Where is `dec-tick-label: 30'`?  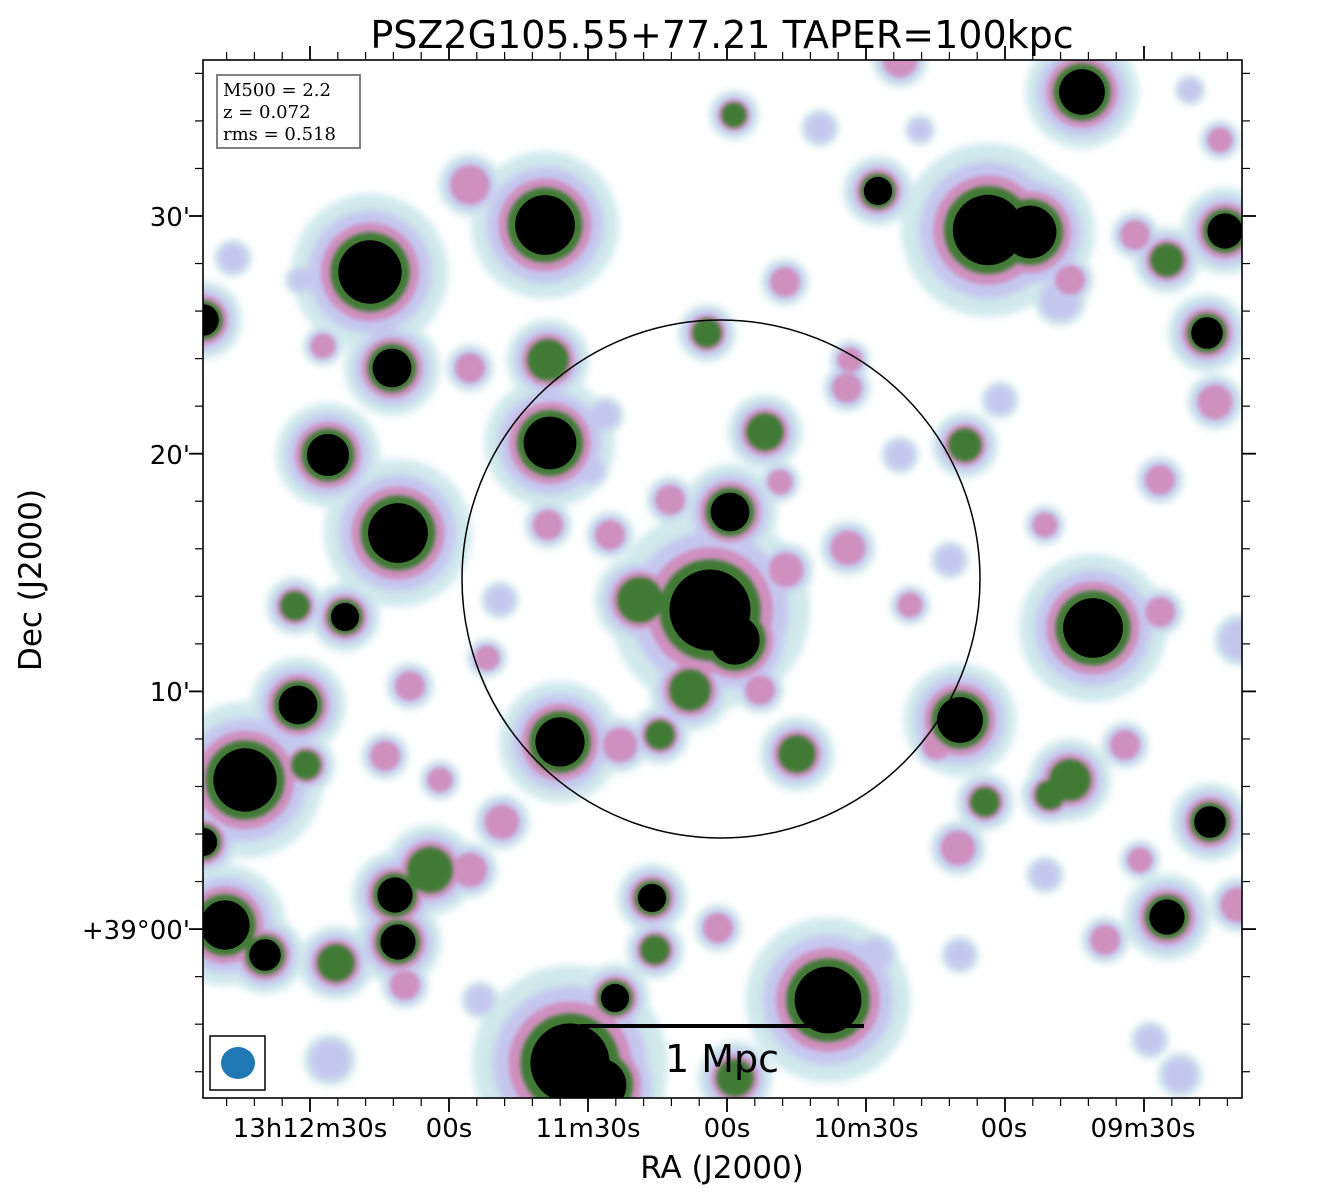
dec-tick-label: 30' is located at coordinates (170, 218).